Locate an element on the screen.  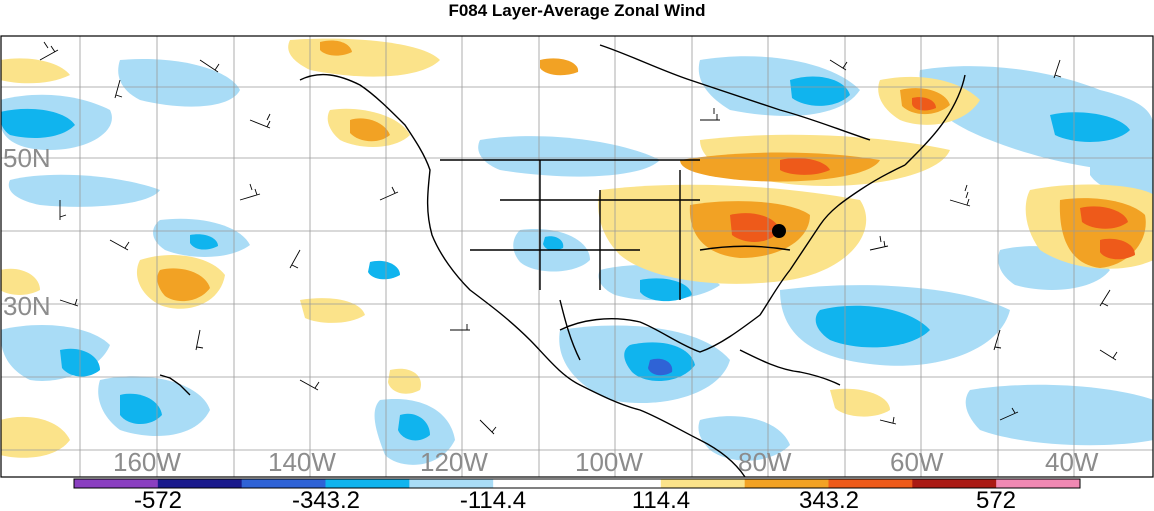
colorbar-label: 572 is located at coordinates (996, 499).